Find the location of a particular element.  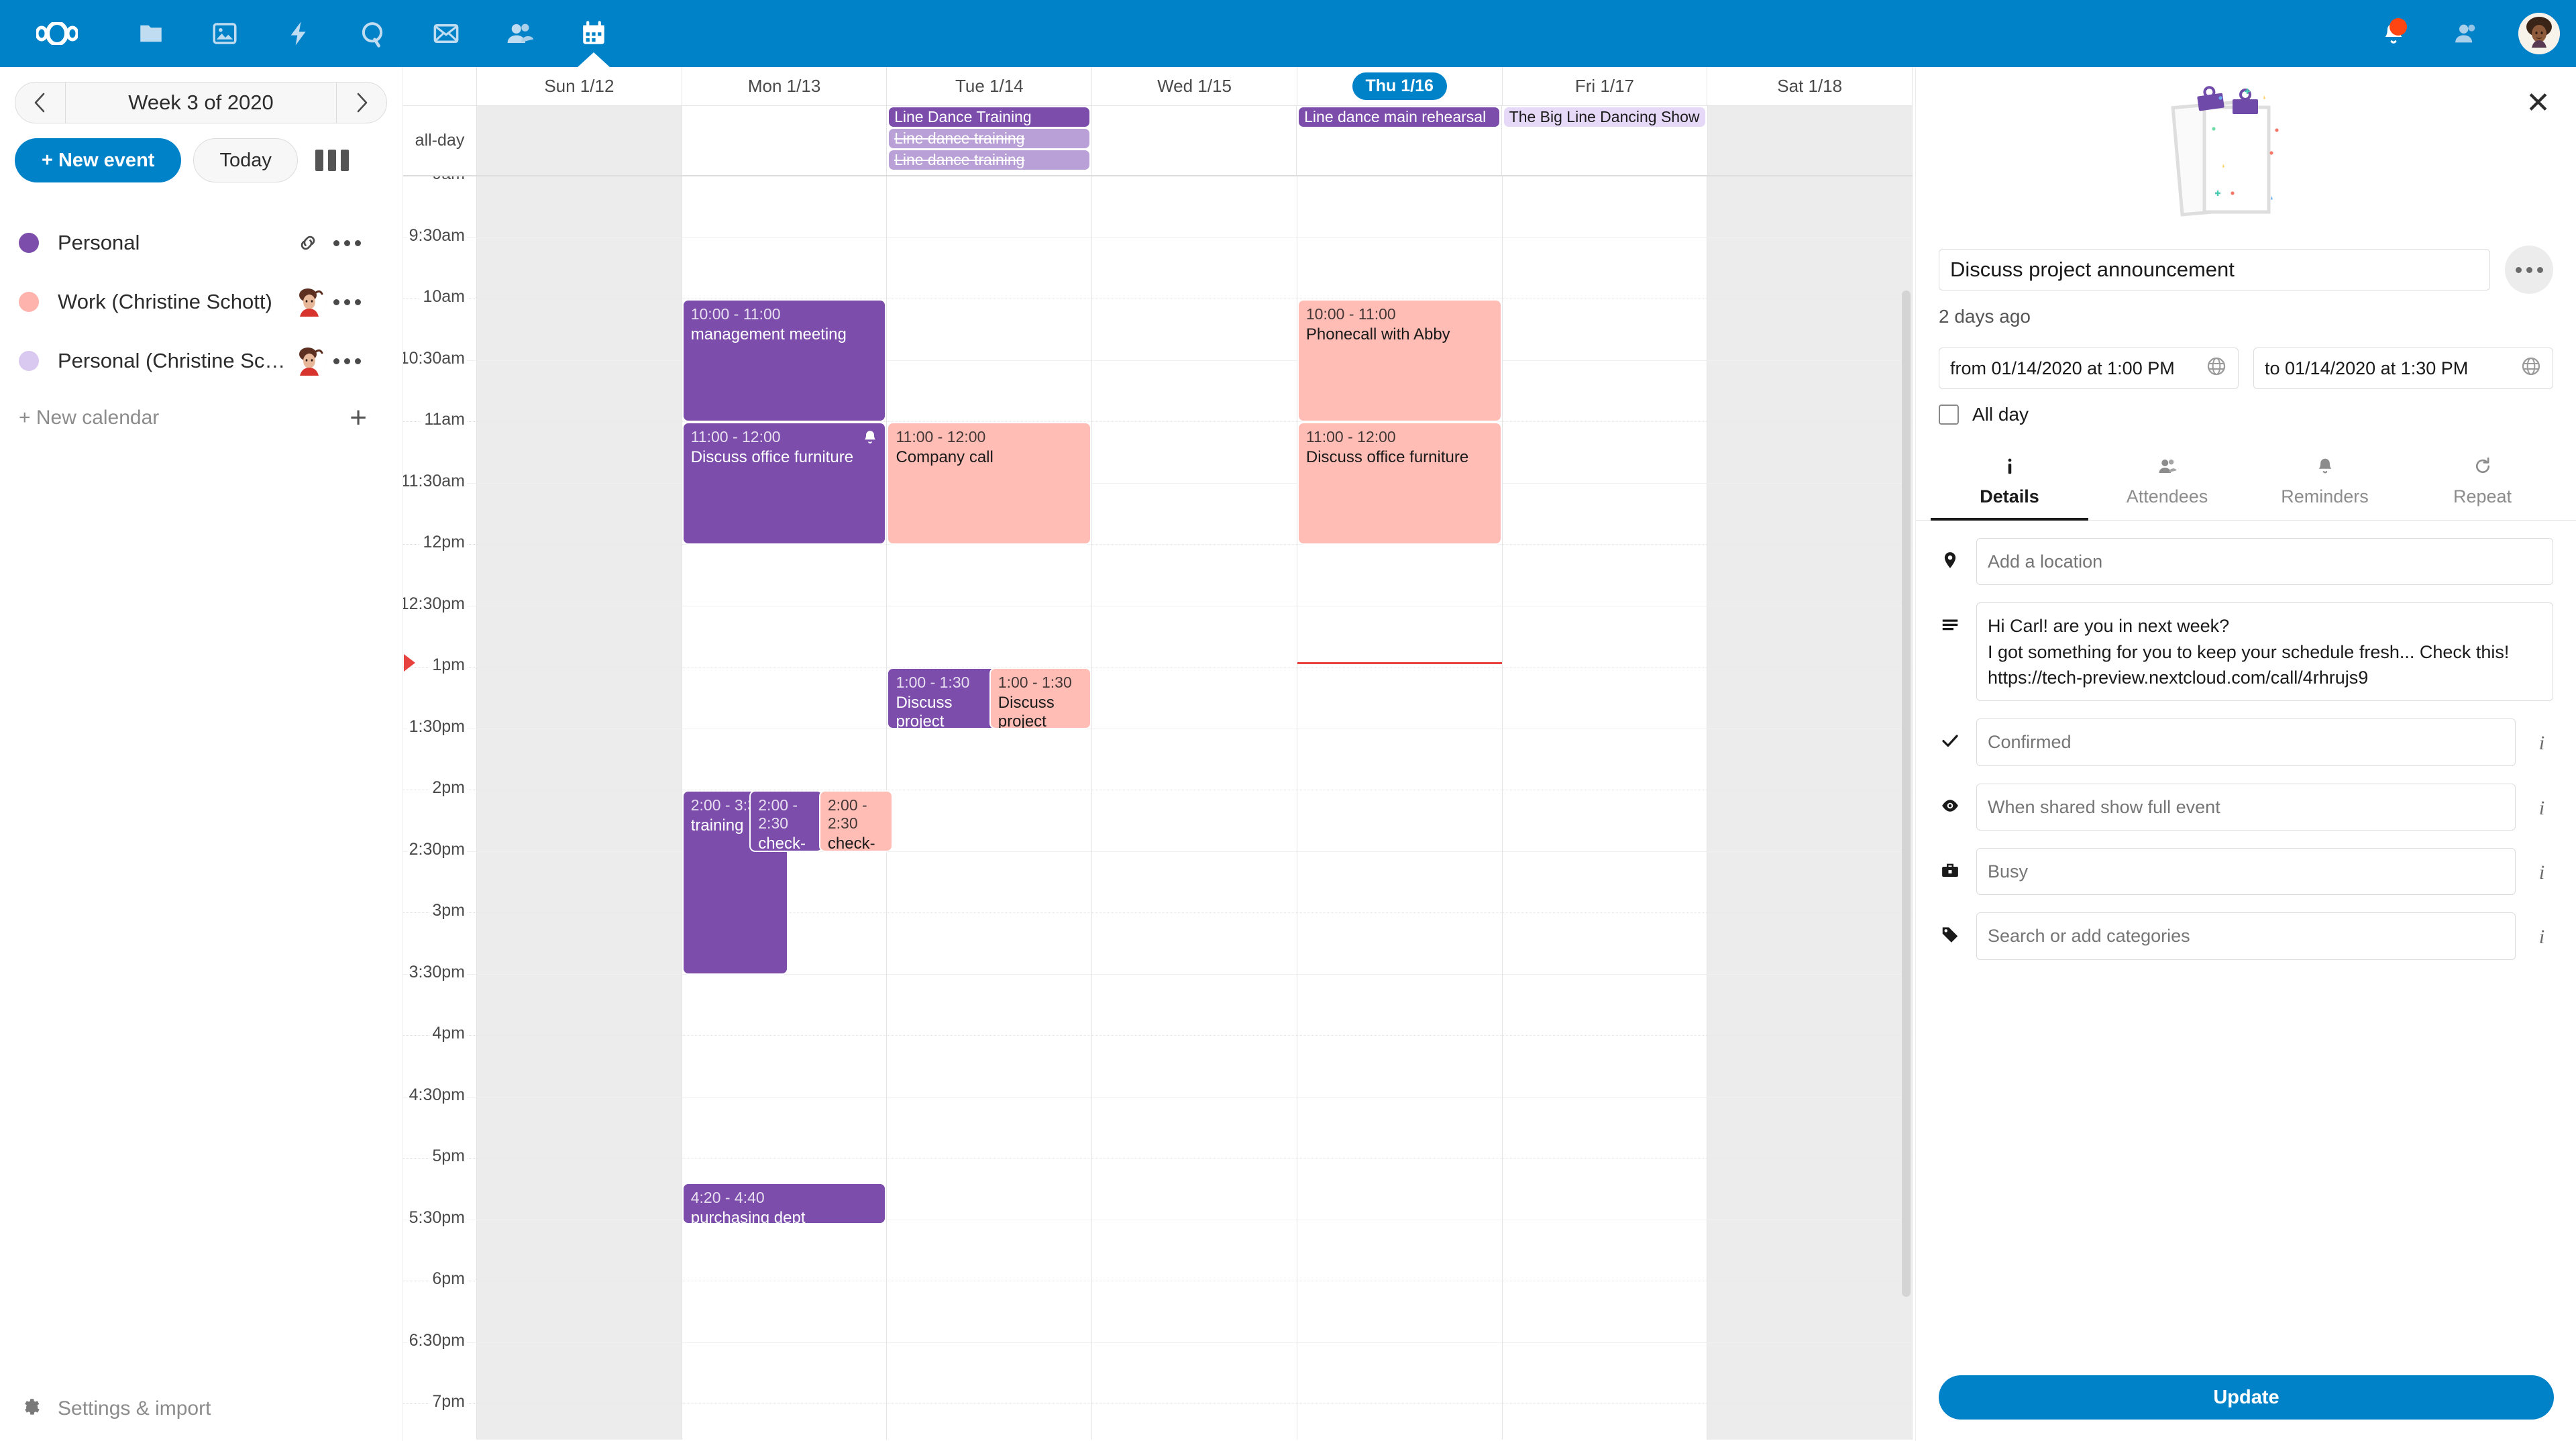

update-button: Update is located at coordinates (2246, 1397).